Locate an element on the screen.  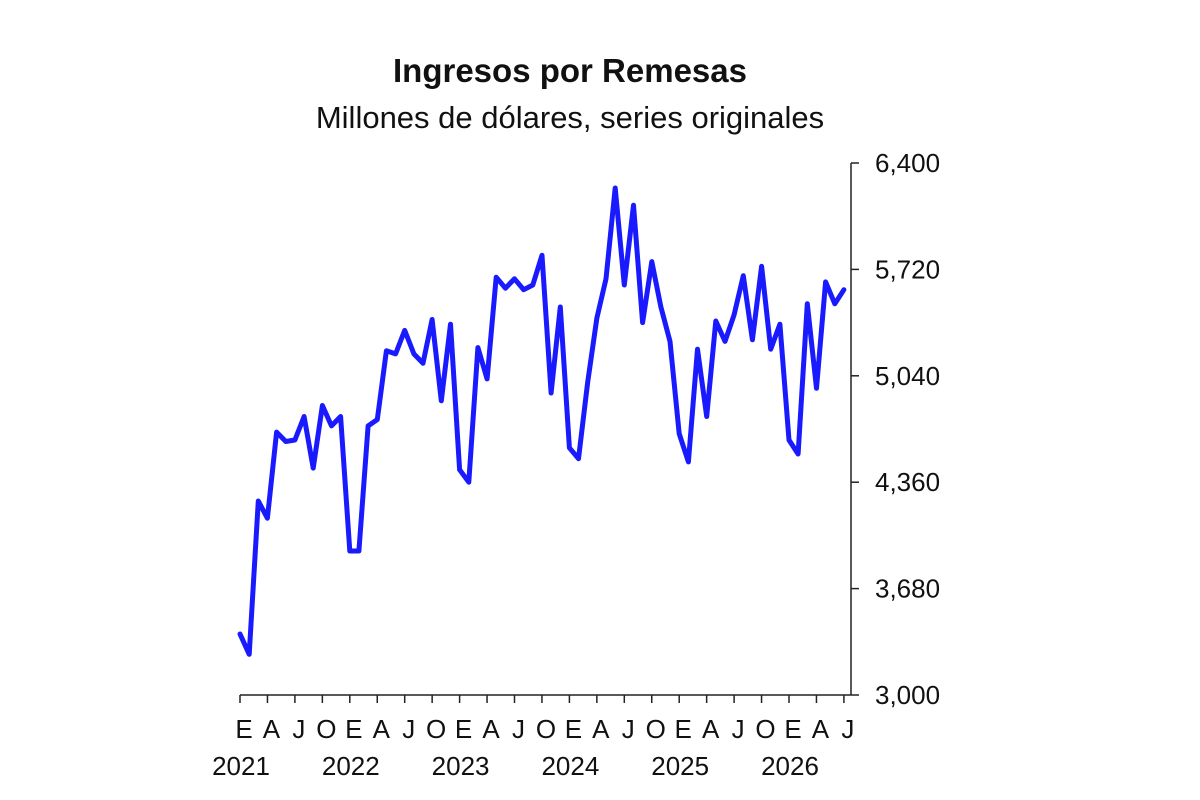
chart-title: Ingresos por Remesas is located at coordinates (570, 70).